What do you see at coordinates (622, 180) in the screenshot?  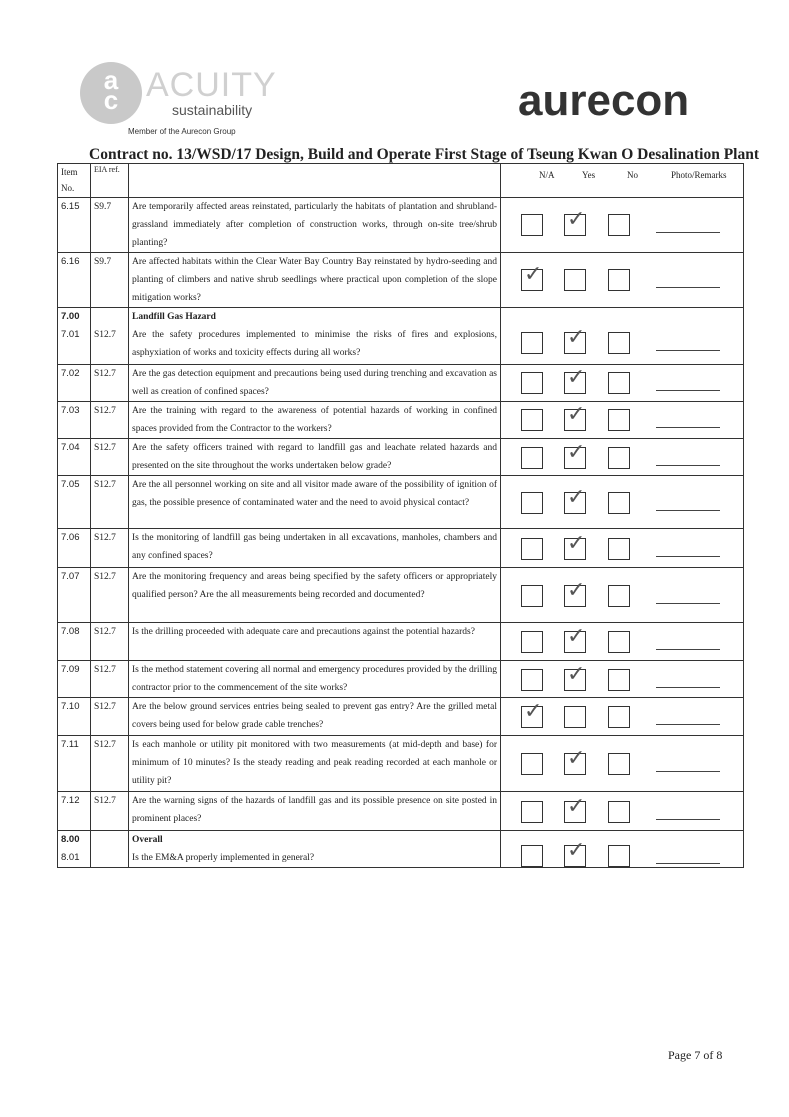 I see `col-answer-header: N/A Yes No Photo/Remarks` at bounding box center [622, 180].